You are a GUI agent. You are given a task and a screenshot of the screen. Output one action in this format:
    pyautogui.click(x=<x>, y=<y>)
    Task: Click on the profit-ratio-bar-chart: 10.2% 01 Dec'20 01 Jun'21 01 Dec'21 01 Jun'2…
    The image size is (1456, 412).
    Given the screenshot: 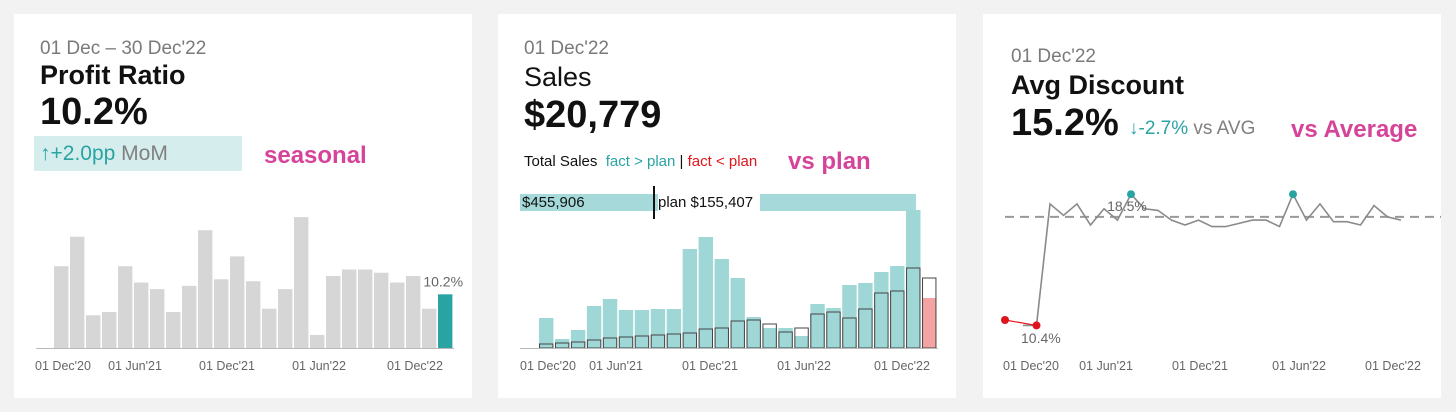 What is the action you would take?
    pyautogui.click(x=249, y=295)
    